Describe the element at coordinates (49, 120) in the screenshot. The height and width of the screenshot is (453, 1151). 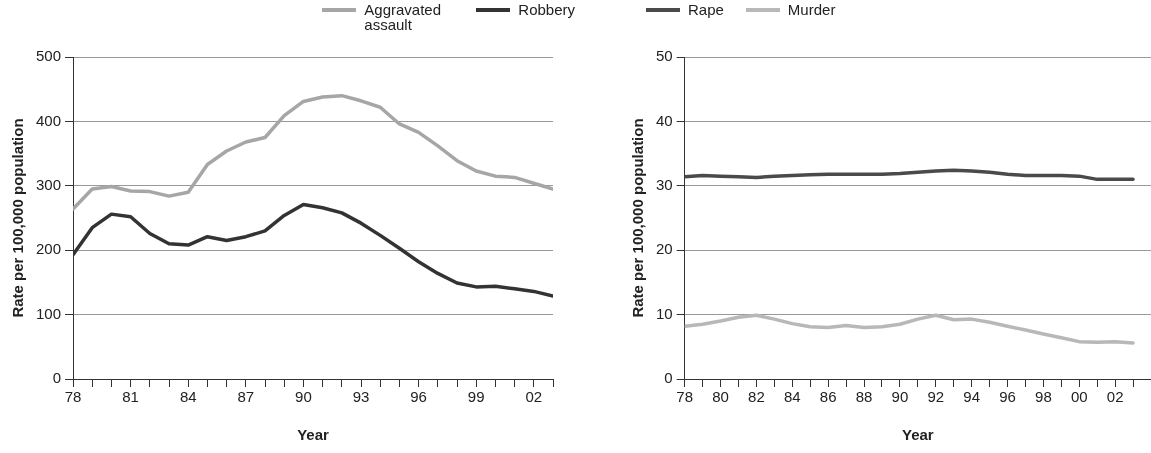
I see `y-tick-label: 400` at that location.